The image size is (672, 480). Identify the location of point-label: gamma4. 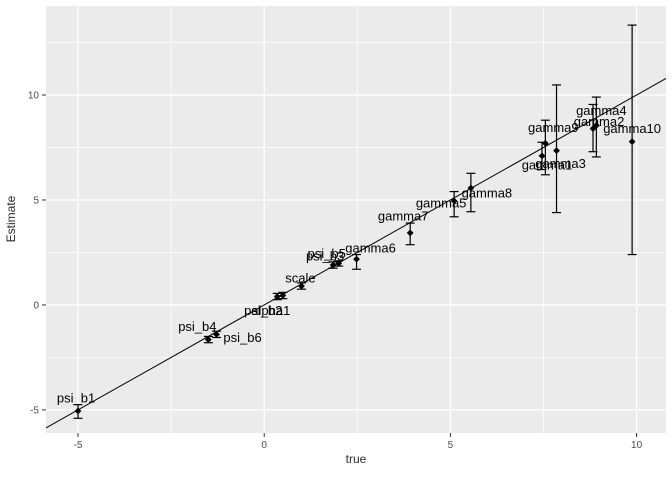
(601, 110).